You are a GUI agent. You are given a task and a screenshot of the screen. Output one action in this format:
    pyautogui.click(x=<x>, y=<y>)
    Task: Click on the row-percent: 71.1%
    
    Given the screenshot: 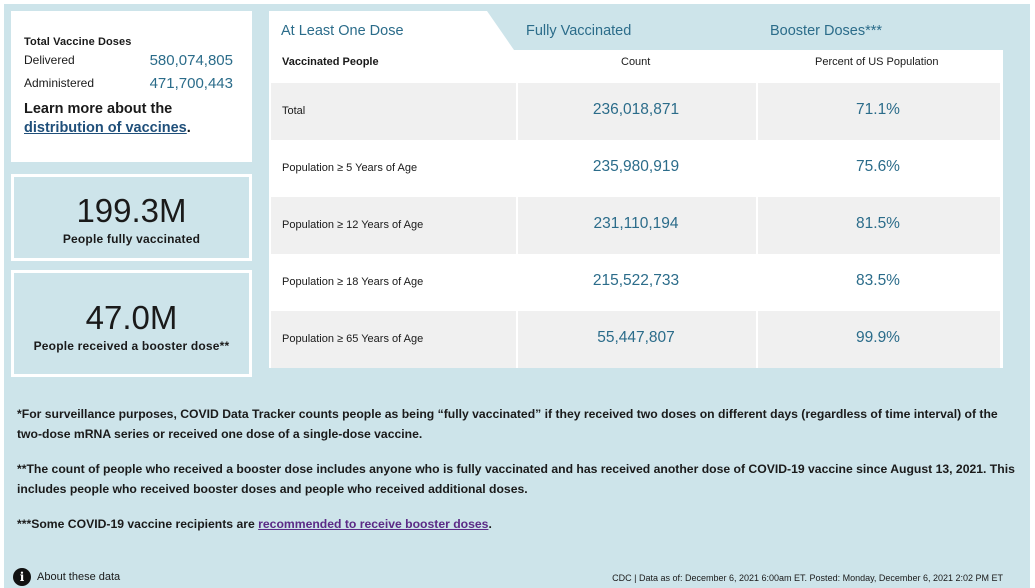 What is the action you would take?
    pyautogui.click(x=878, y=109)
    